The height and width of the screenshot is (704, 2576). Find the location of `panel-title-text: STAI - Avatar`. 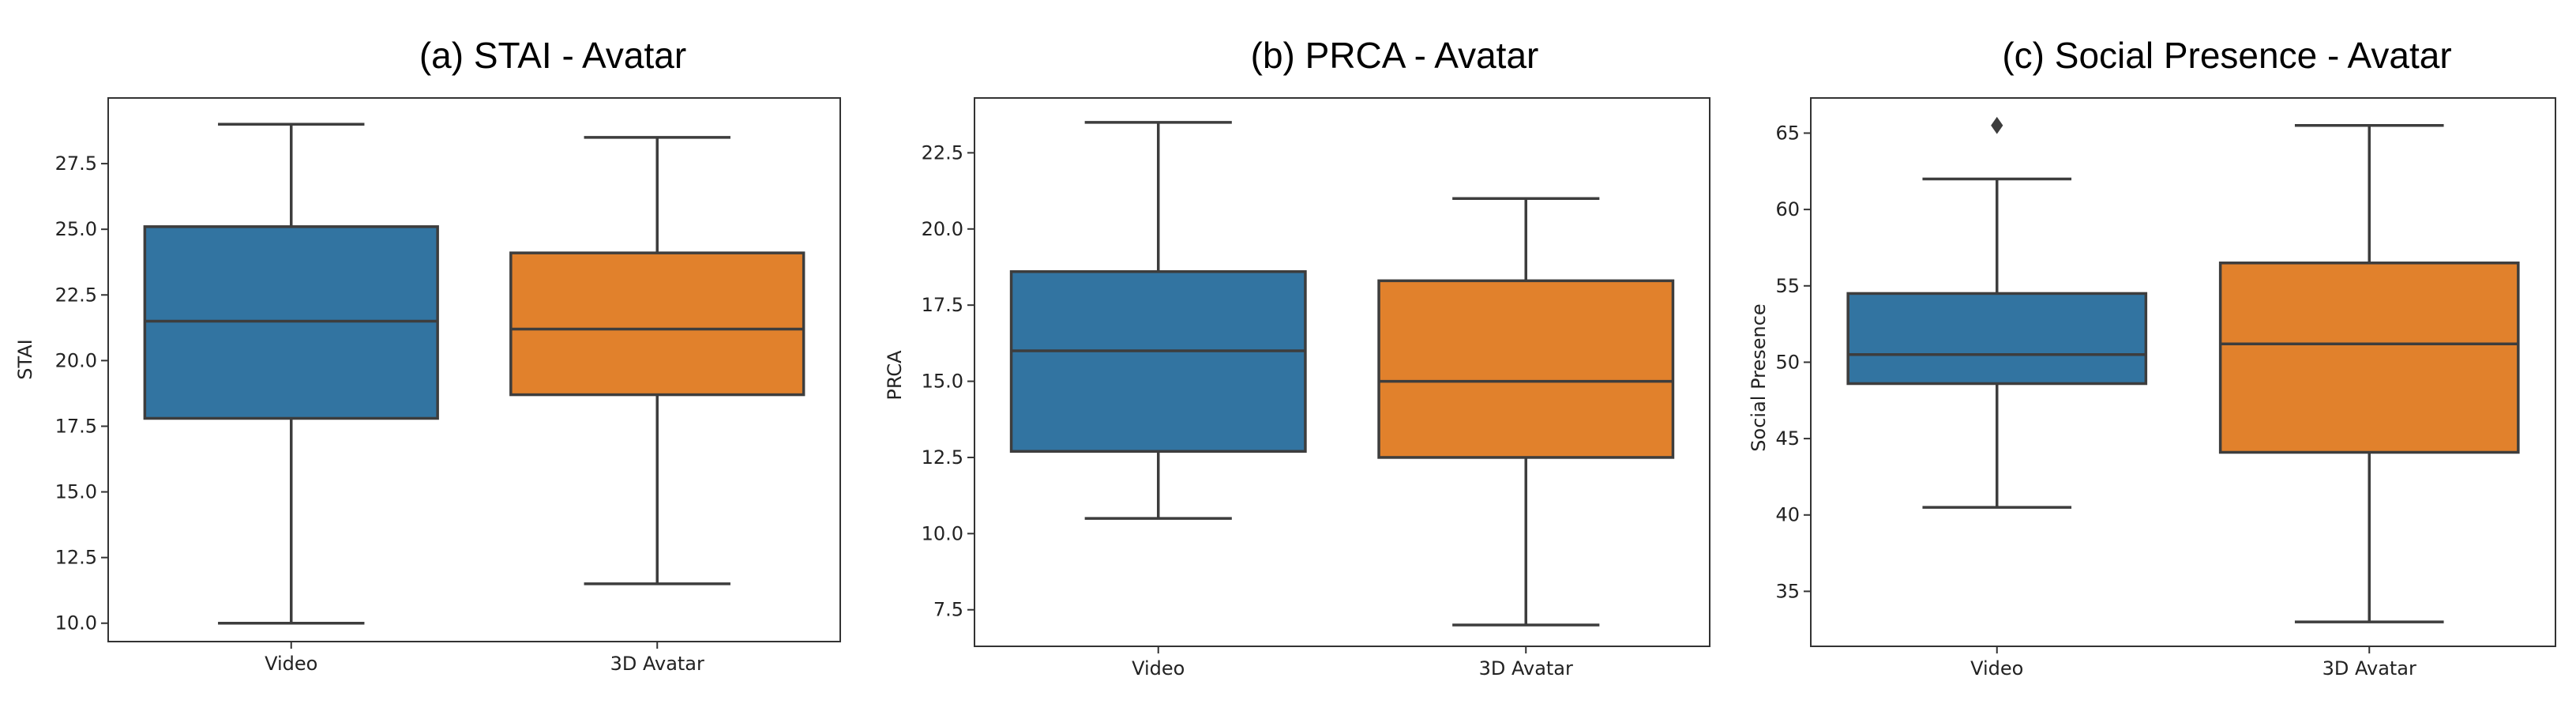

panel-title-text: STAI - Avatar is located at coordinates (580, 55).